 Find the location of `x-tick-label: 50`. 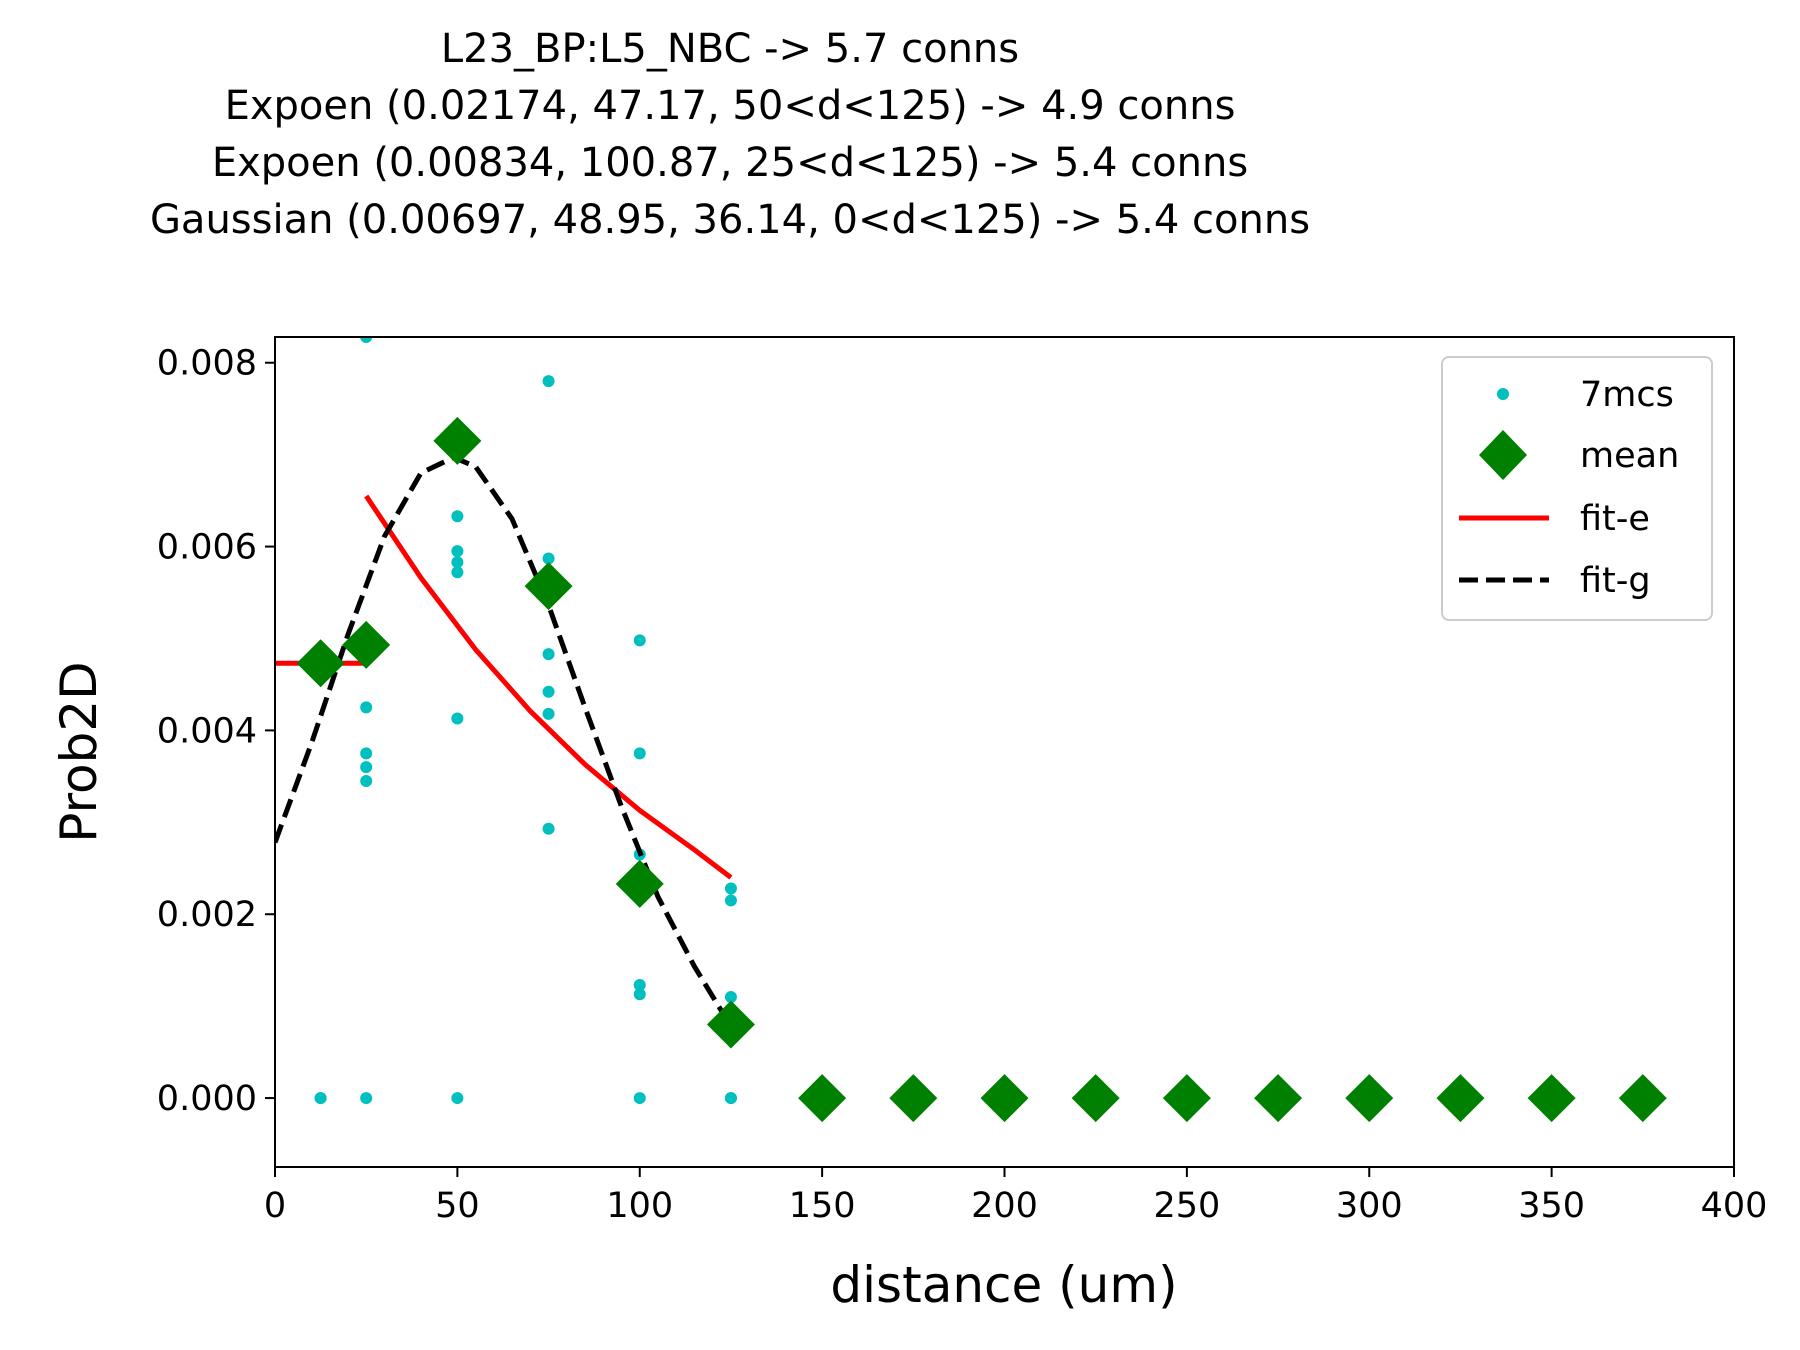

x-tick-label: 50 is located at coordinates (457, 1206).